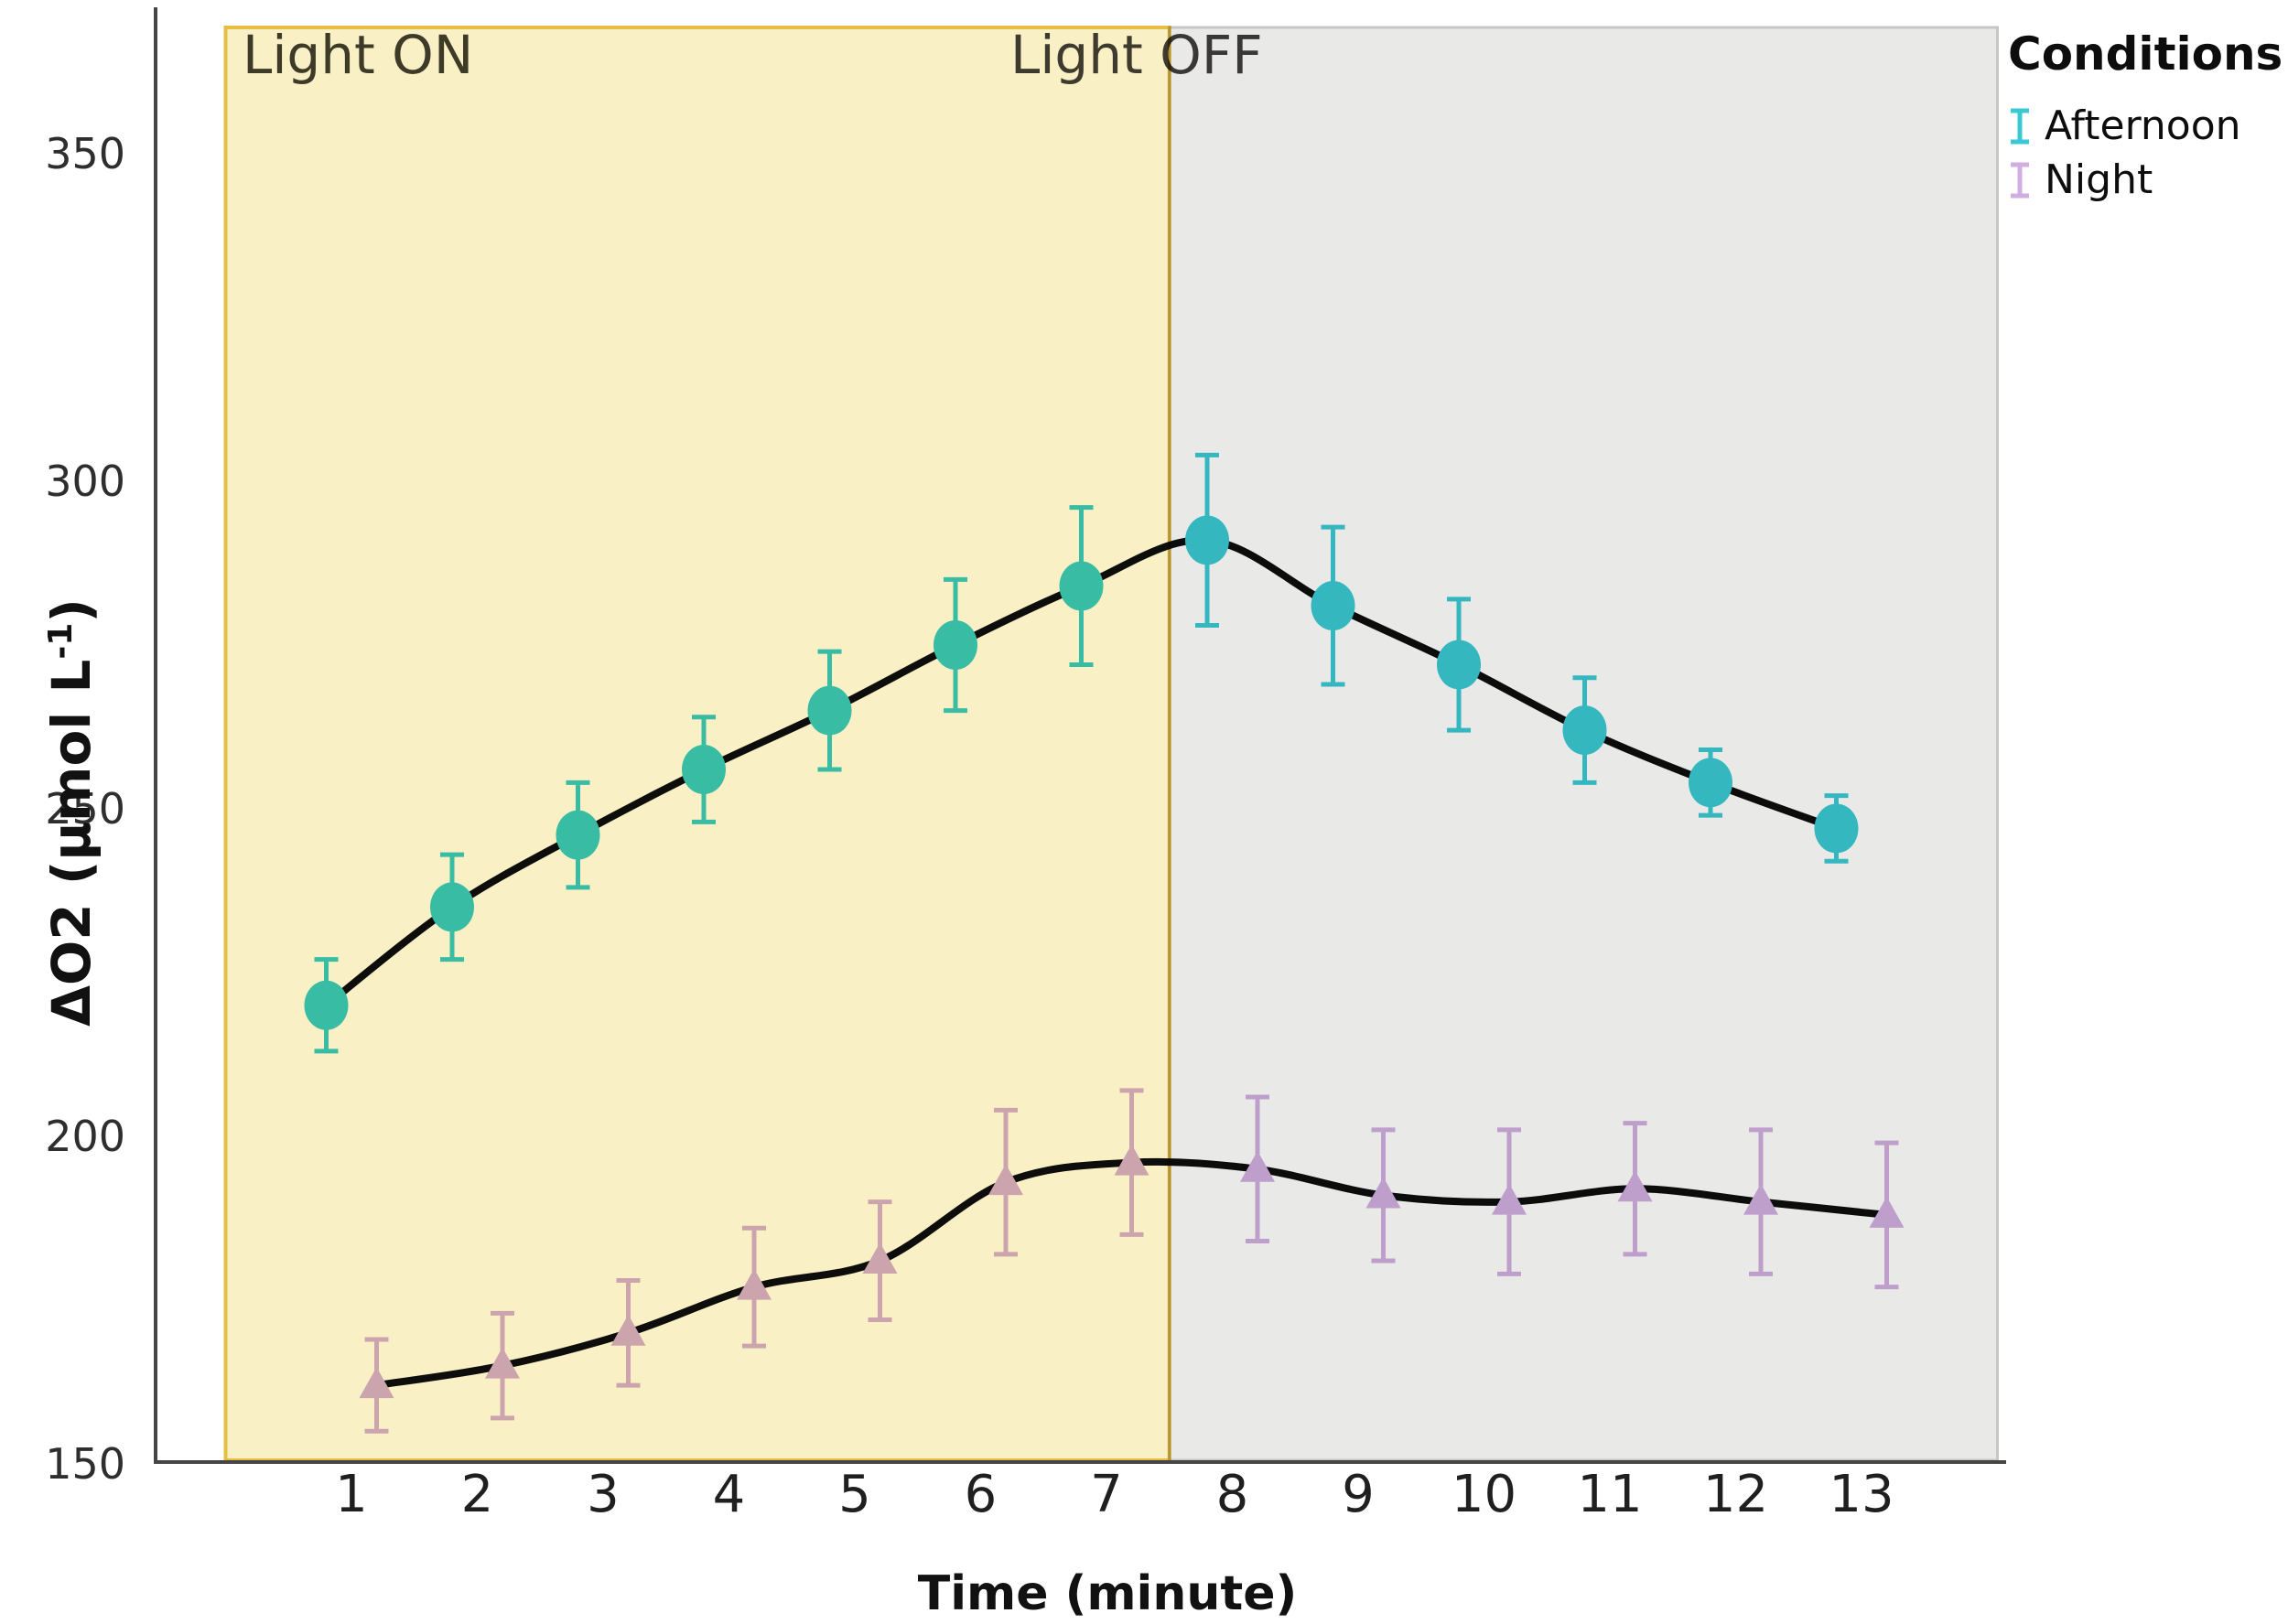  I want to click on y-axis-title-text: ΔO2 (μmol L, so click(71, 843).